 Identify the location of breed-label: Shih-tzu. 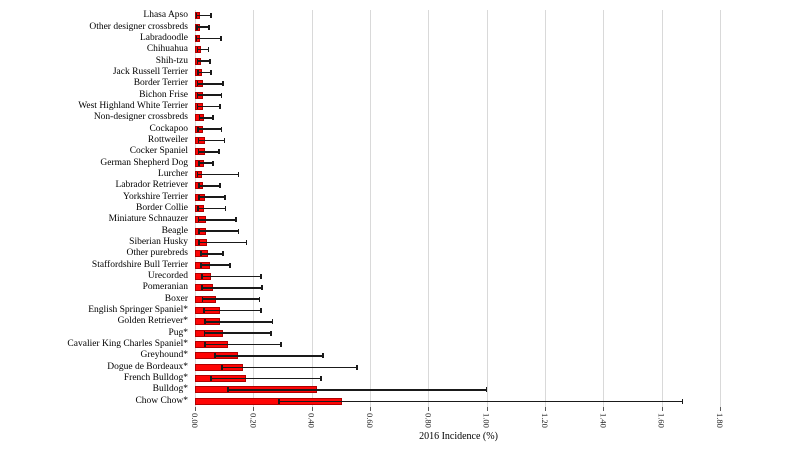
(171, 60).